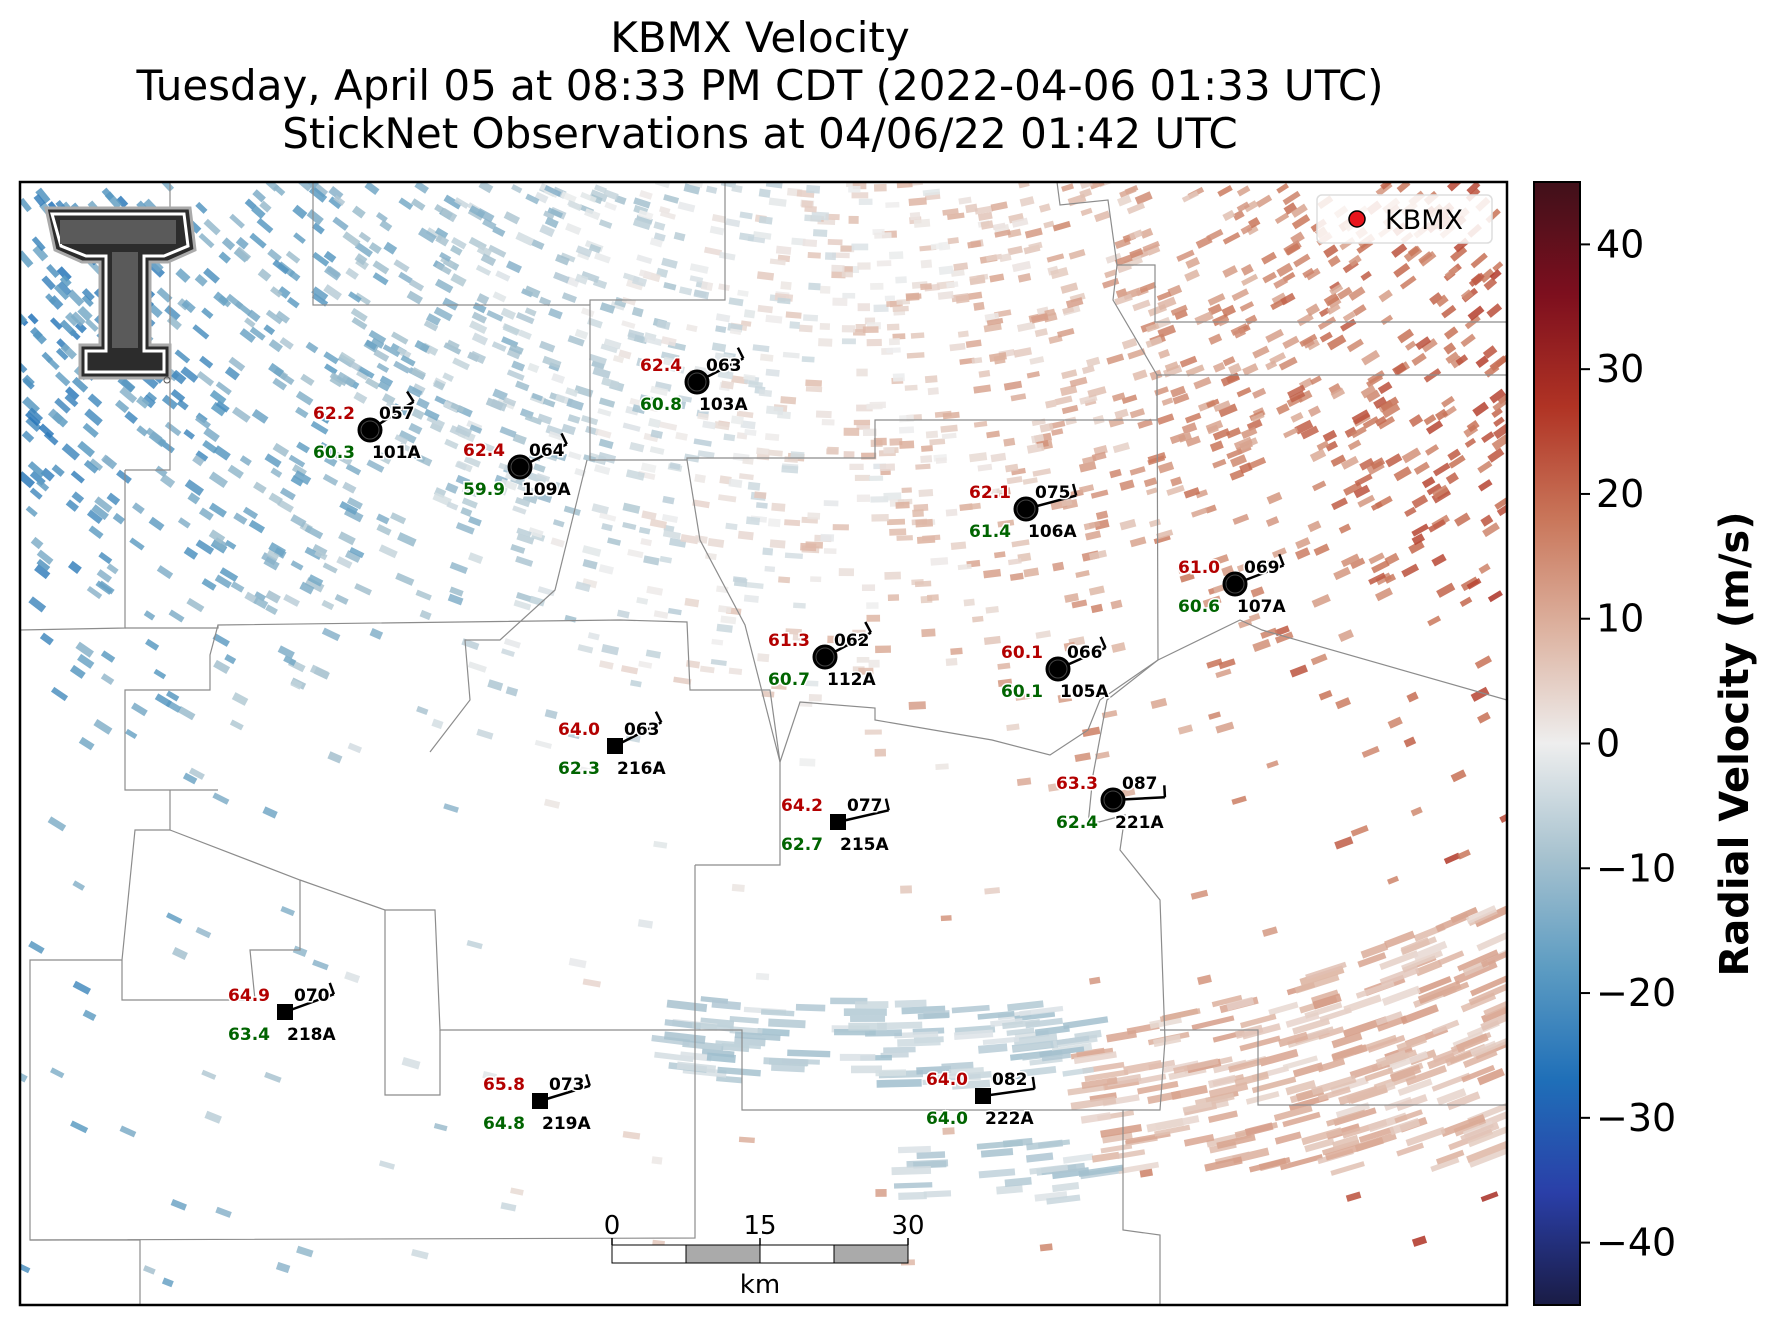 Image resolution: width=1773 pixels, height=1317 pixels. I want to click on scale-bar: 0 15 30 km, so click(764, 1255).